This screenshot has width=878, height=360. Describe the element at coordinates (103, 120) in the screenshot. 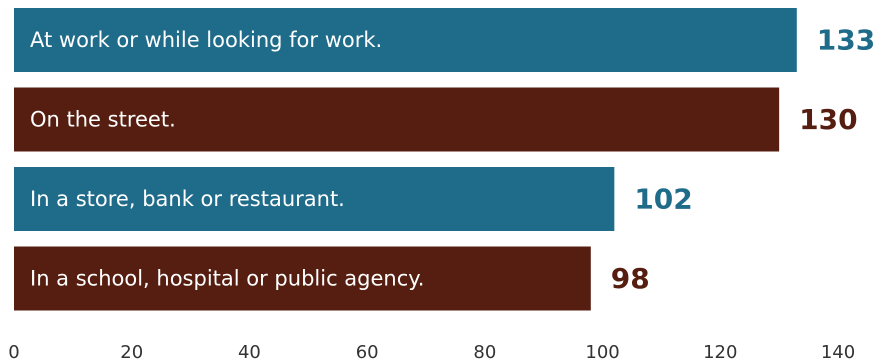

I see `bar-category-label: On the street.` at that location.